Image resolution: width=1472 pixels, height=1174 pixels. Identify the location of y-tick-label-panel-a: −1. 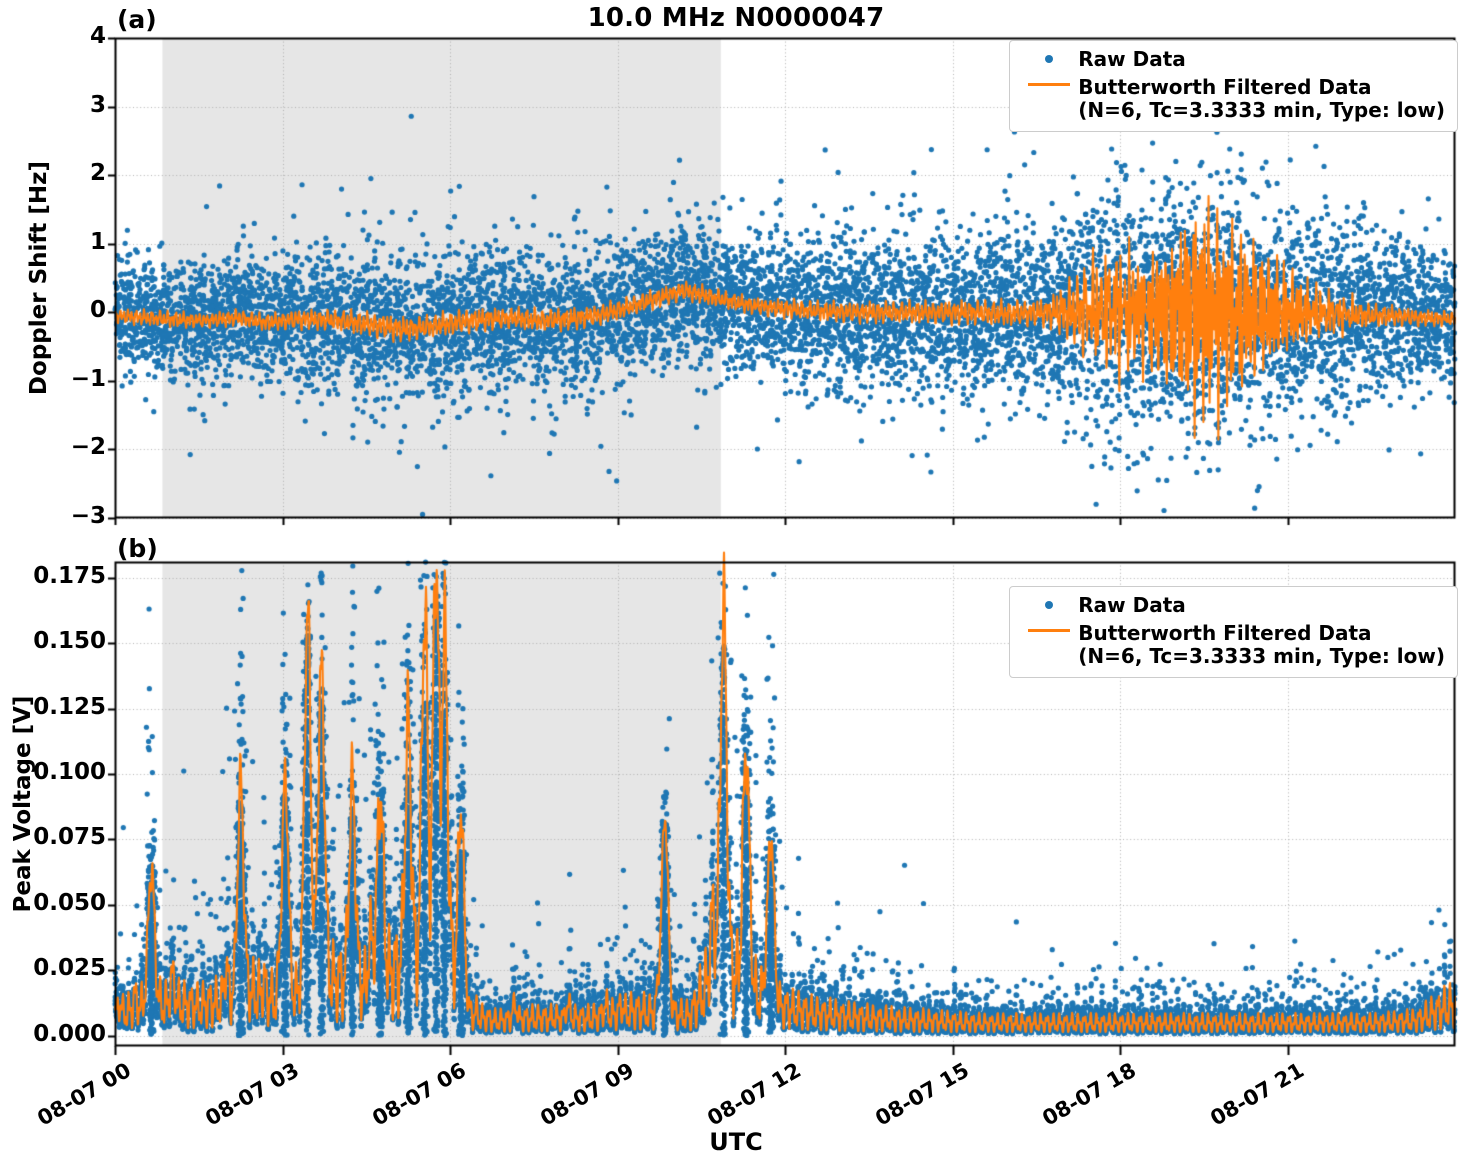
(88, 378).